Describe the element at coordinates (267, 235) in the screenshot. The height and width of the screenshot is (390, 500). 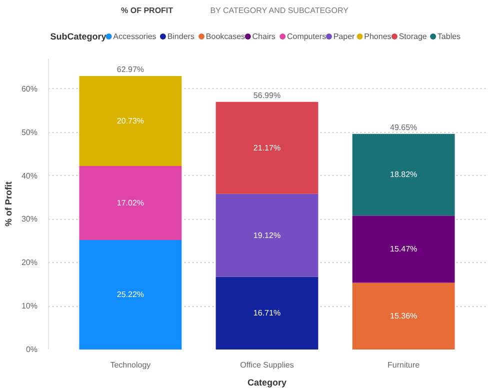
I see `data-label: 19.12%` at that location.